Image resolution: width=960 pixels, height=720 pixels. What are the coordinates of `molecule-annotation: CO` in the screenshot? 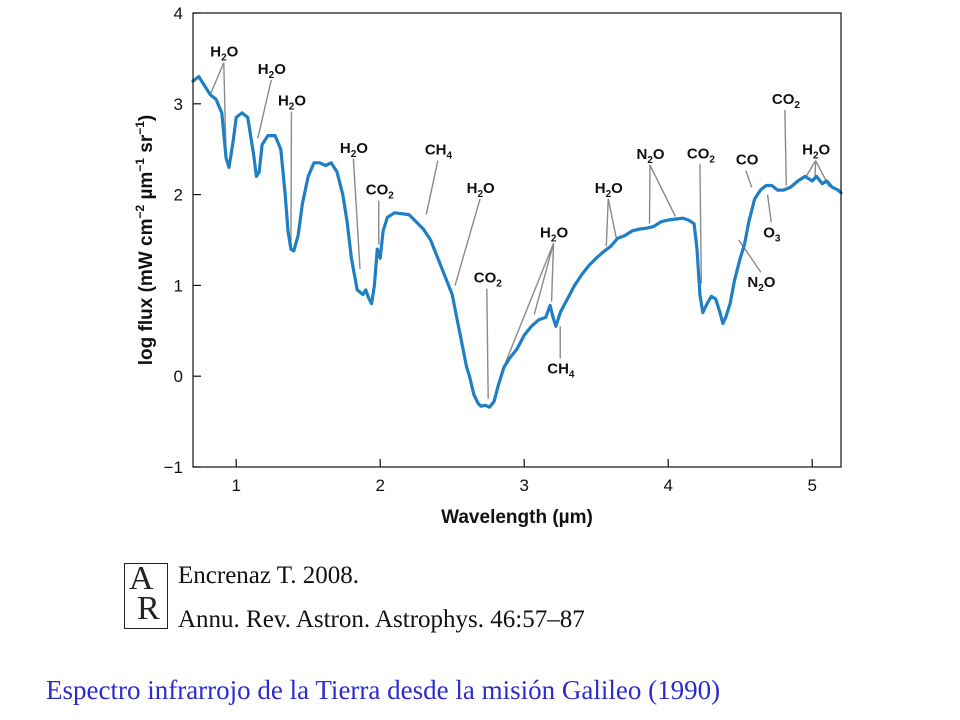 It's located at (747, 170).